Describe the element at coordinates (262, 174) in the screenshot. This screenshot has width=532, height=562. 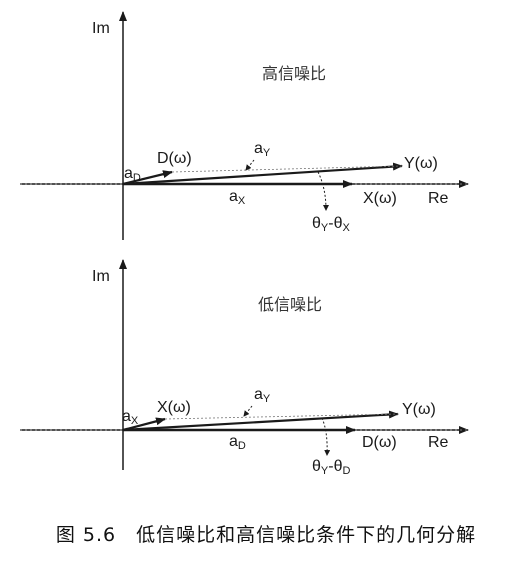
I see `top-y-vector` at that location.